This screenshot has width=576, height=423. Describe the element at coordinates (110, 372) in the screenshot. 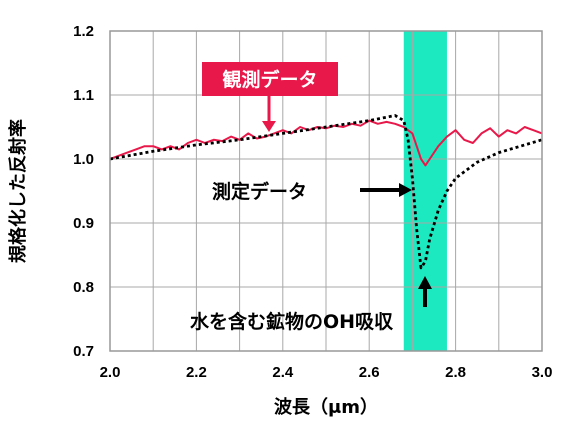

I see `x-tick-label: 2.0` at that location.